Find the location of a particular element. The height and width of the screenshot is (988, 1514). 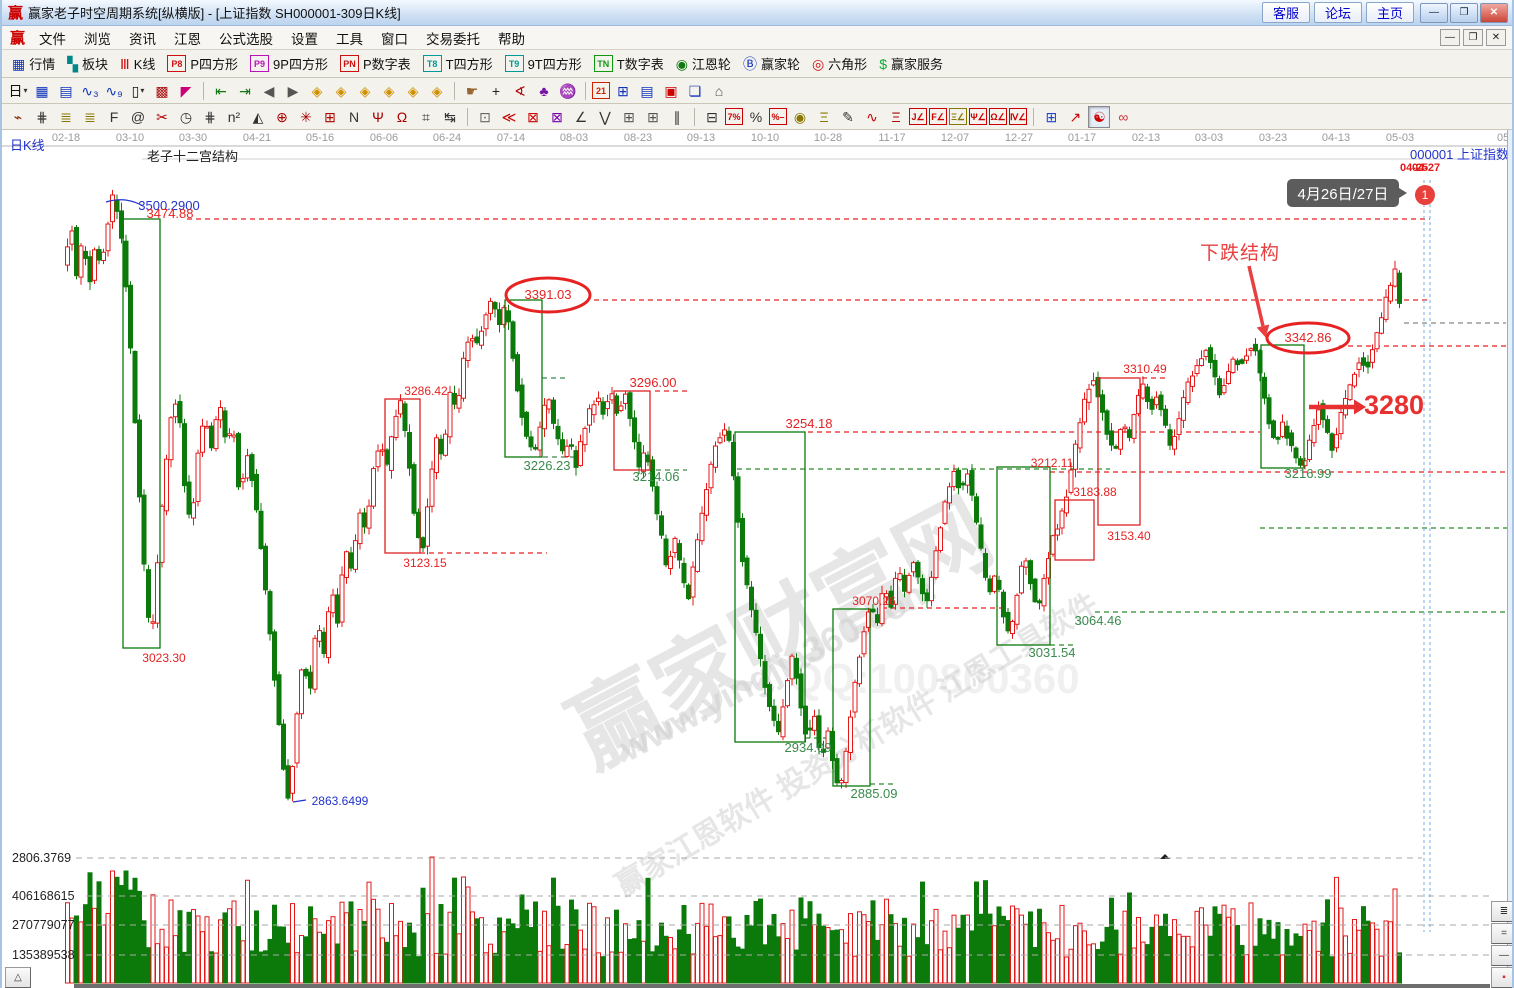

parallel-lines-icon: ∥ is located at coordinates (677, 116).